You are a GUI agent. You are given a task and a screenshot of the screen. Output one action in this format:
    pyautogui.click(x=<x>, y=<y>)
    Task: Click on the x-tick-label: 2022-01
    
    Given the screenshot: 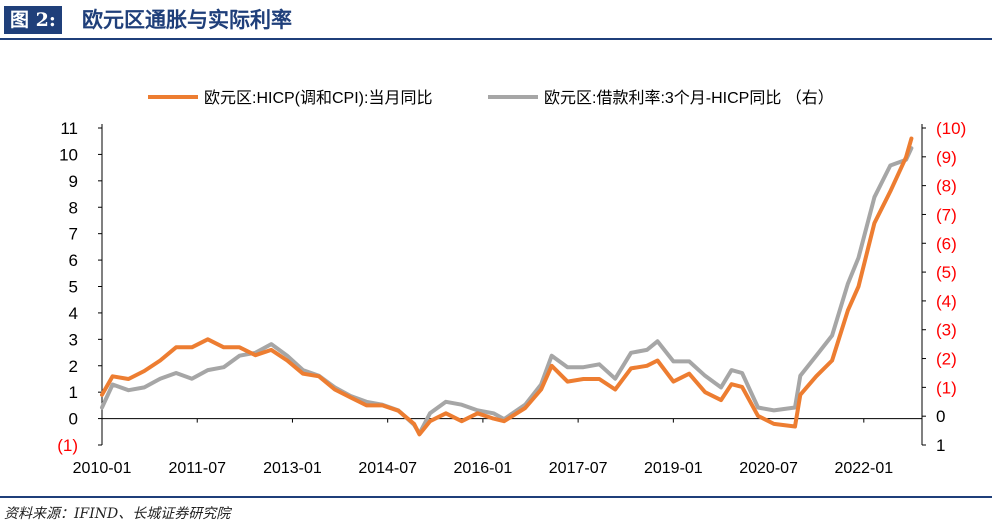 What is the action you would take?
    pyautogui.click(x=863, y=468)
    